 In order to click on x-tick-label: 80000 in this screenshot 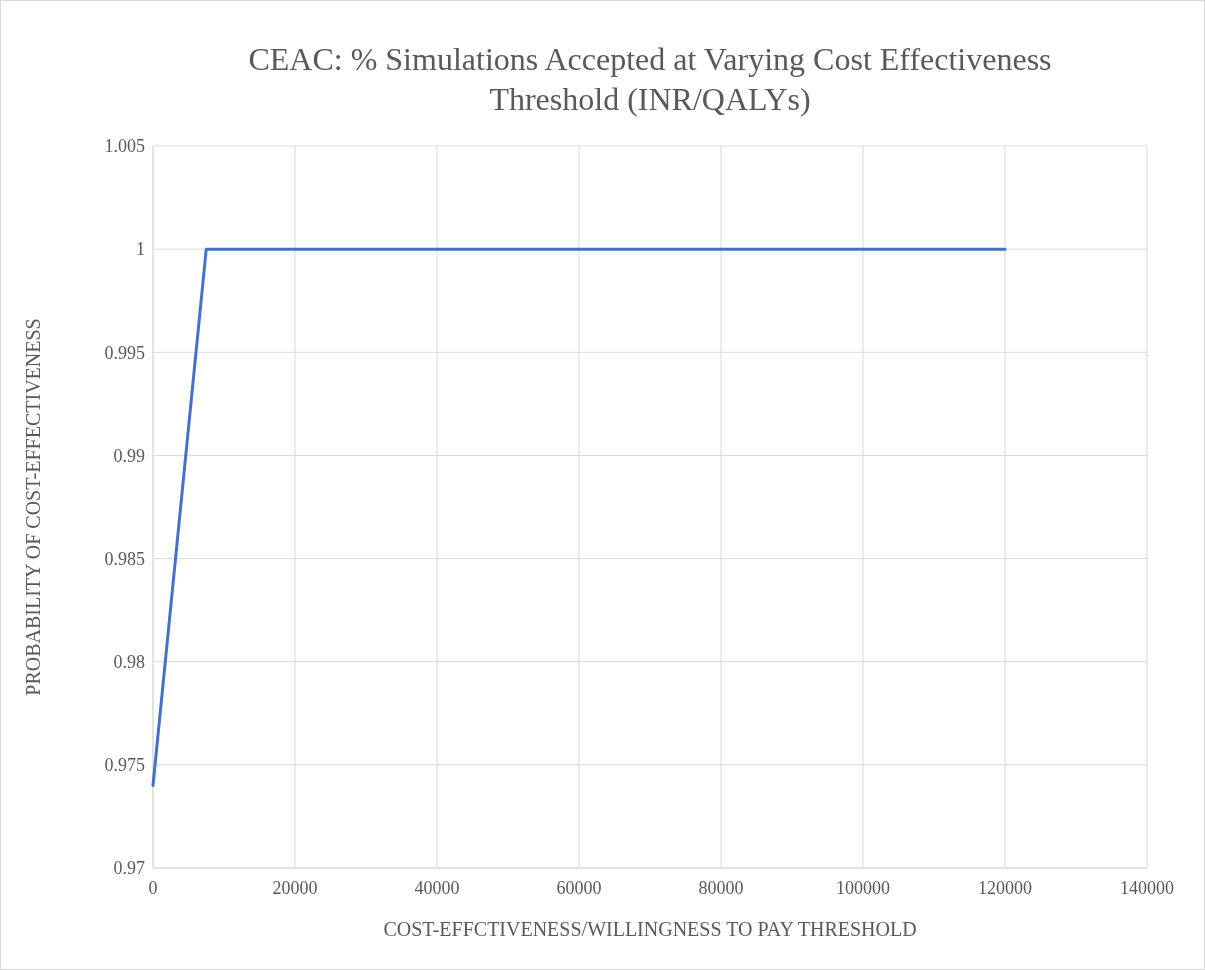, I will do `click(721, 888)`.